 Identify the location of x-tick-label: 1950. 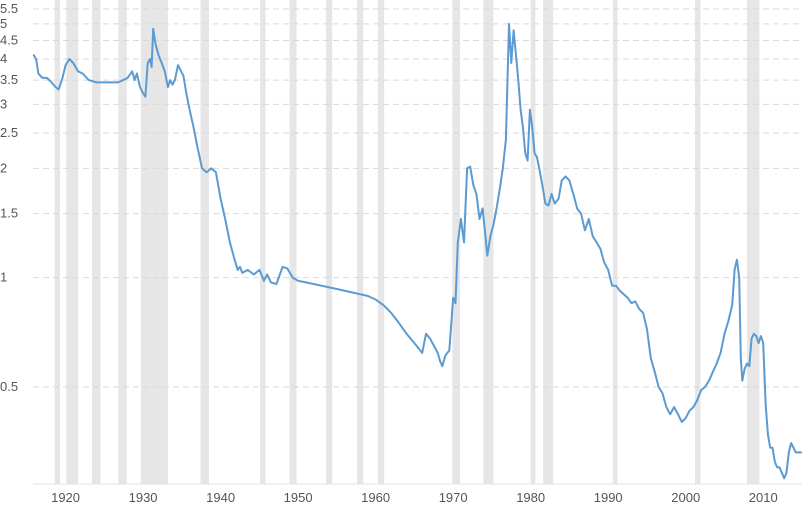
(298, 497).